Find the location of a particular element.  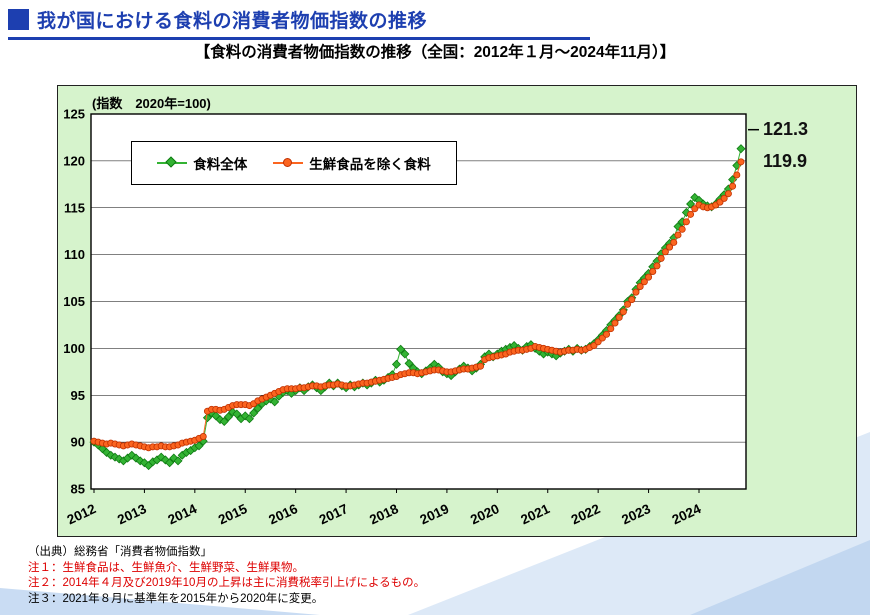

svg-text: 2017 is located at coordinates (334, 514).